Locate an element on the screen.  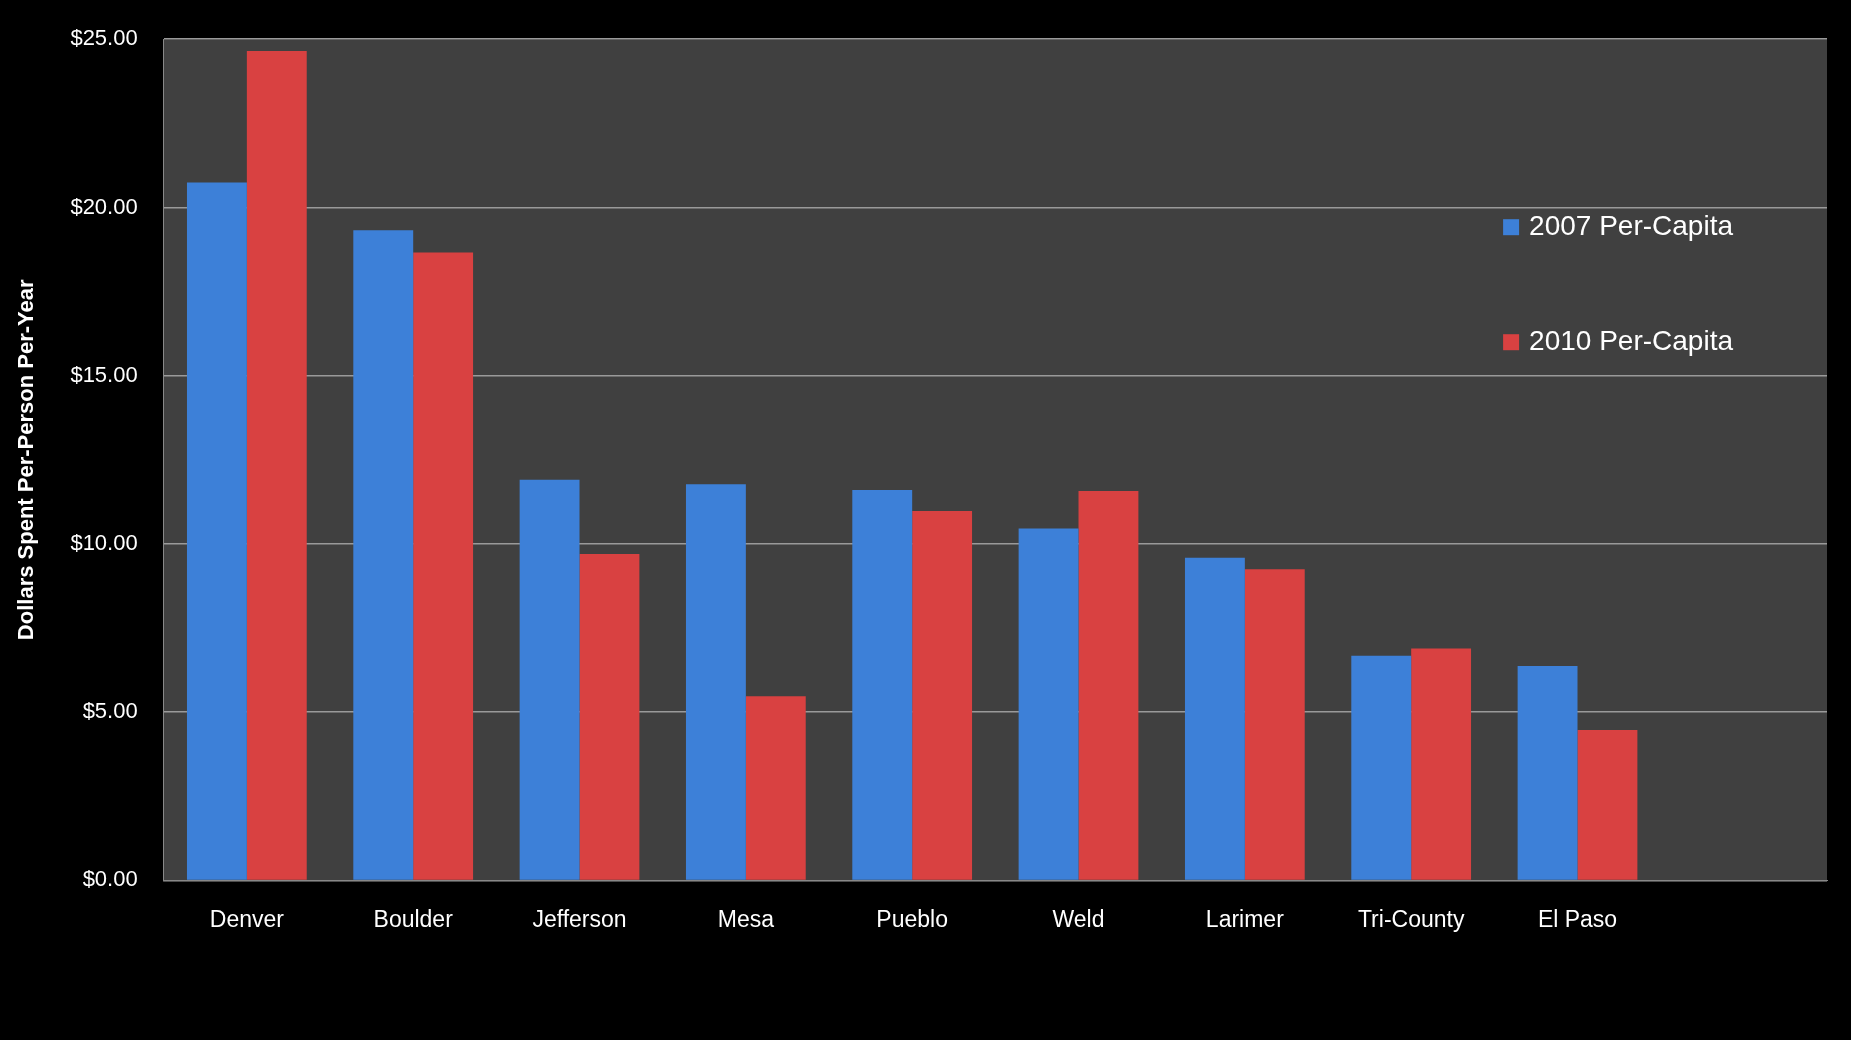
y-tick-label: $20.00 is located at coordinates (104, 206).